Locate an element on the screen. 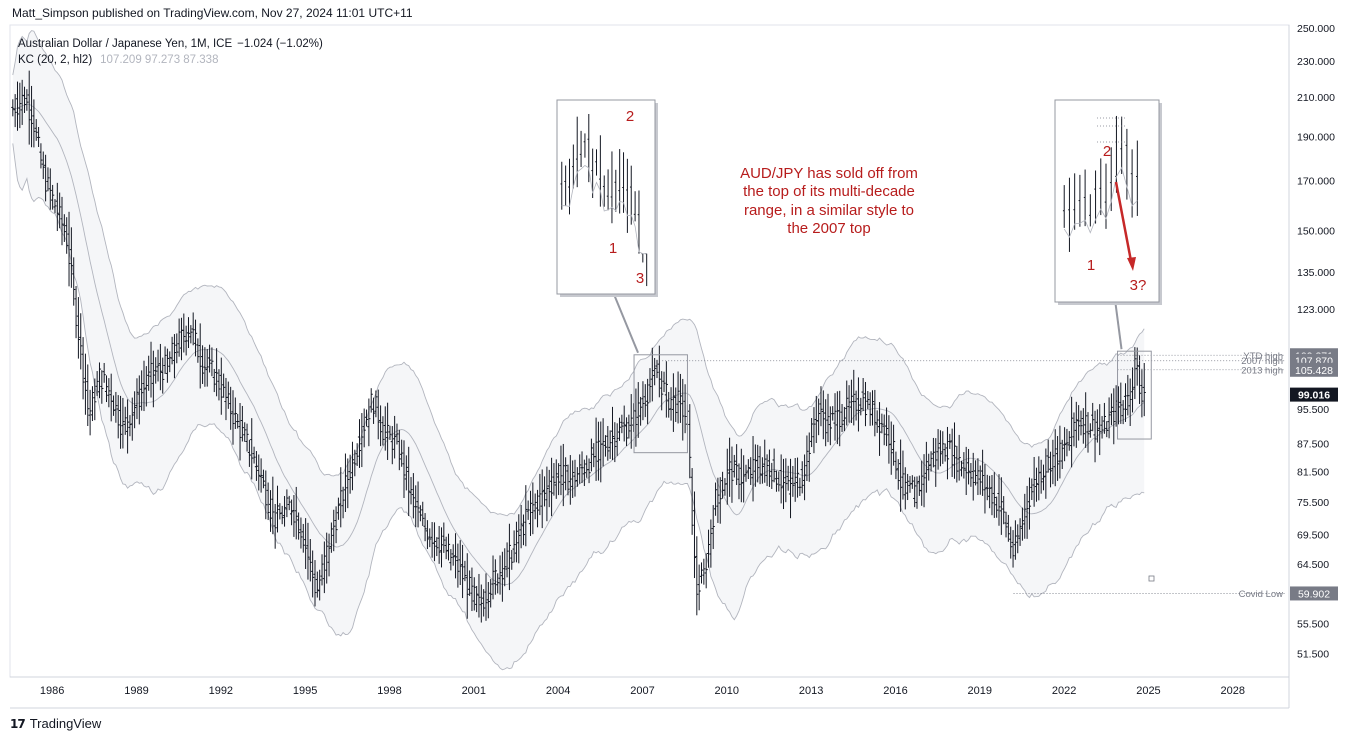  y-tick-label: 123.000 is located at coordinates (1316, 310).